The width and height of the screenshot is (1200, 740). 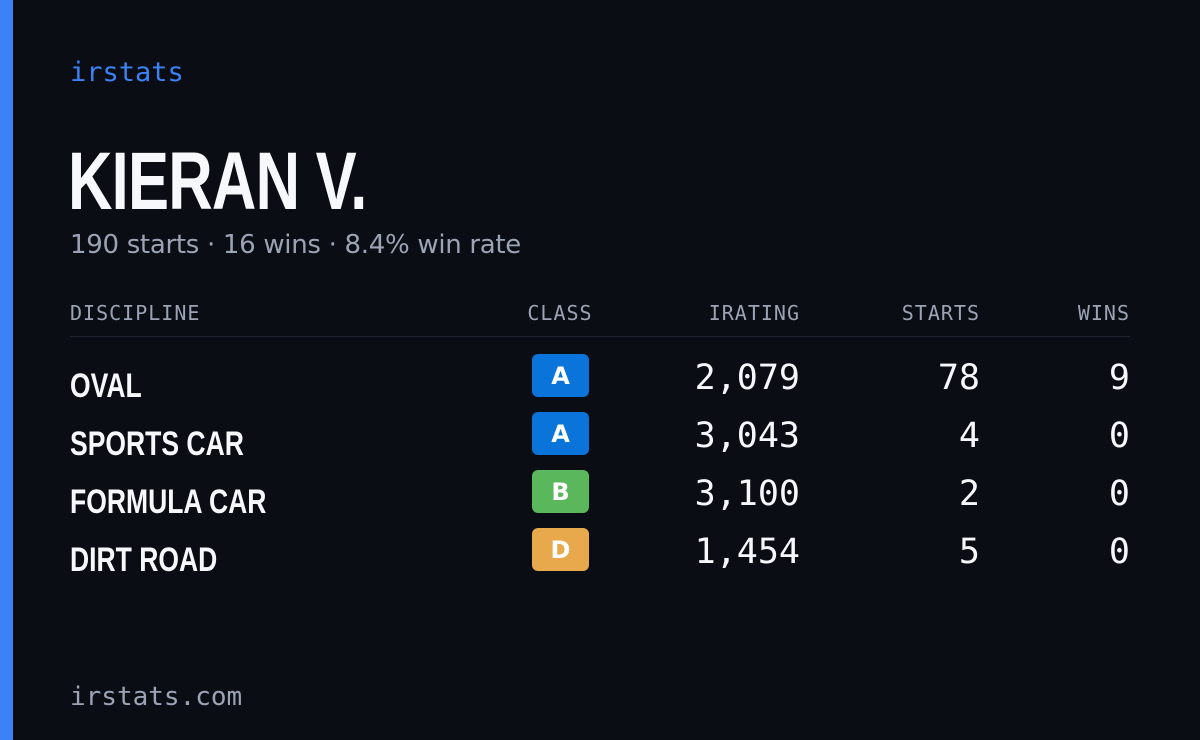 I want to click on starts-value: 4, so click(x=969, y=436).